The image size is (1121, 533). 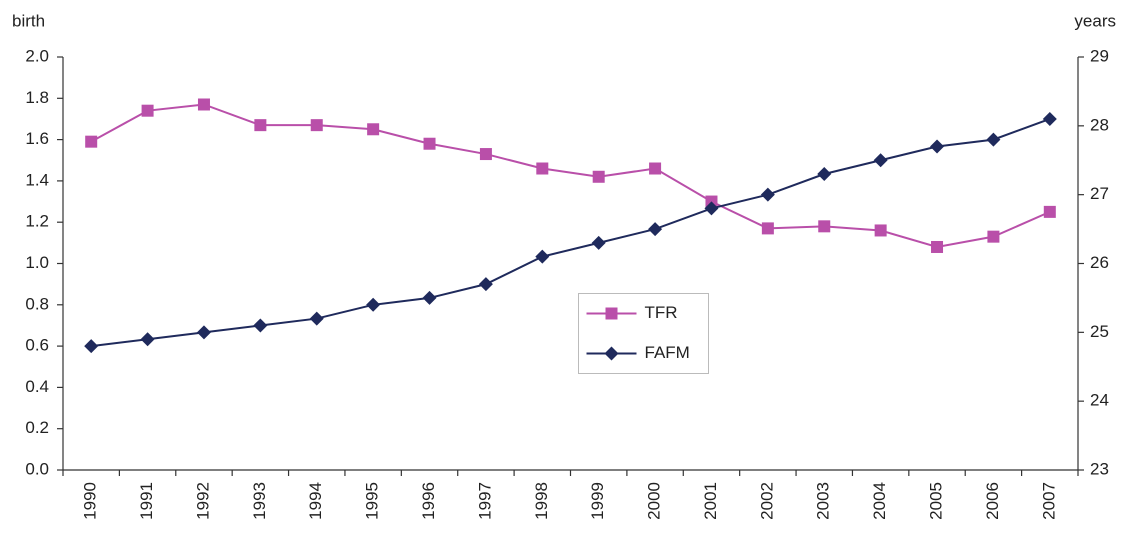 What do you see at coordinates (37, 138) in the screenshot?
I see `y-tick-label: 1.6` at bounding box center [37, 138].